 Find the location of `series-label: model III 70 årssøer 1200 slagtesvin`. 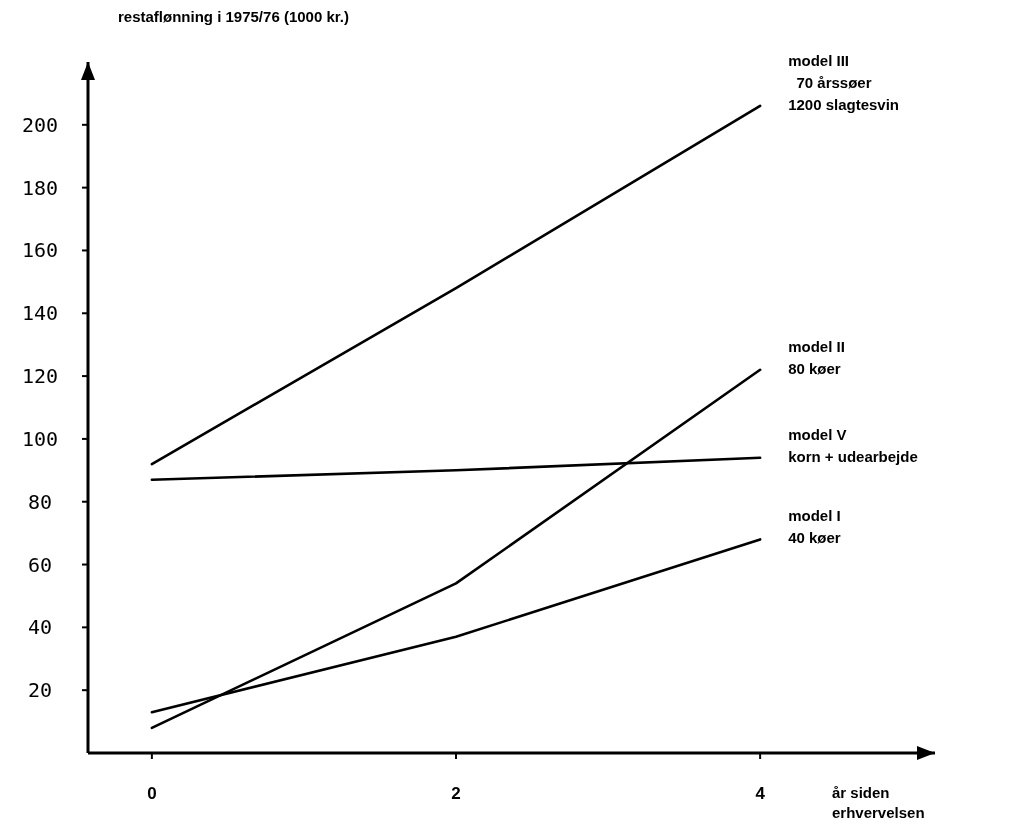

series-label: model III 70 årssøer 1200 slagtesvin is located at coordinates (844, 82).